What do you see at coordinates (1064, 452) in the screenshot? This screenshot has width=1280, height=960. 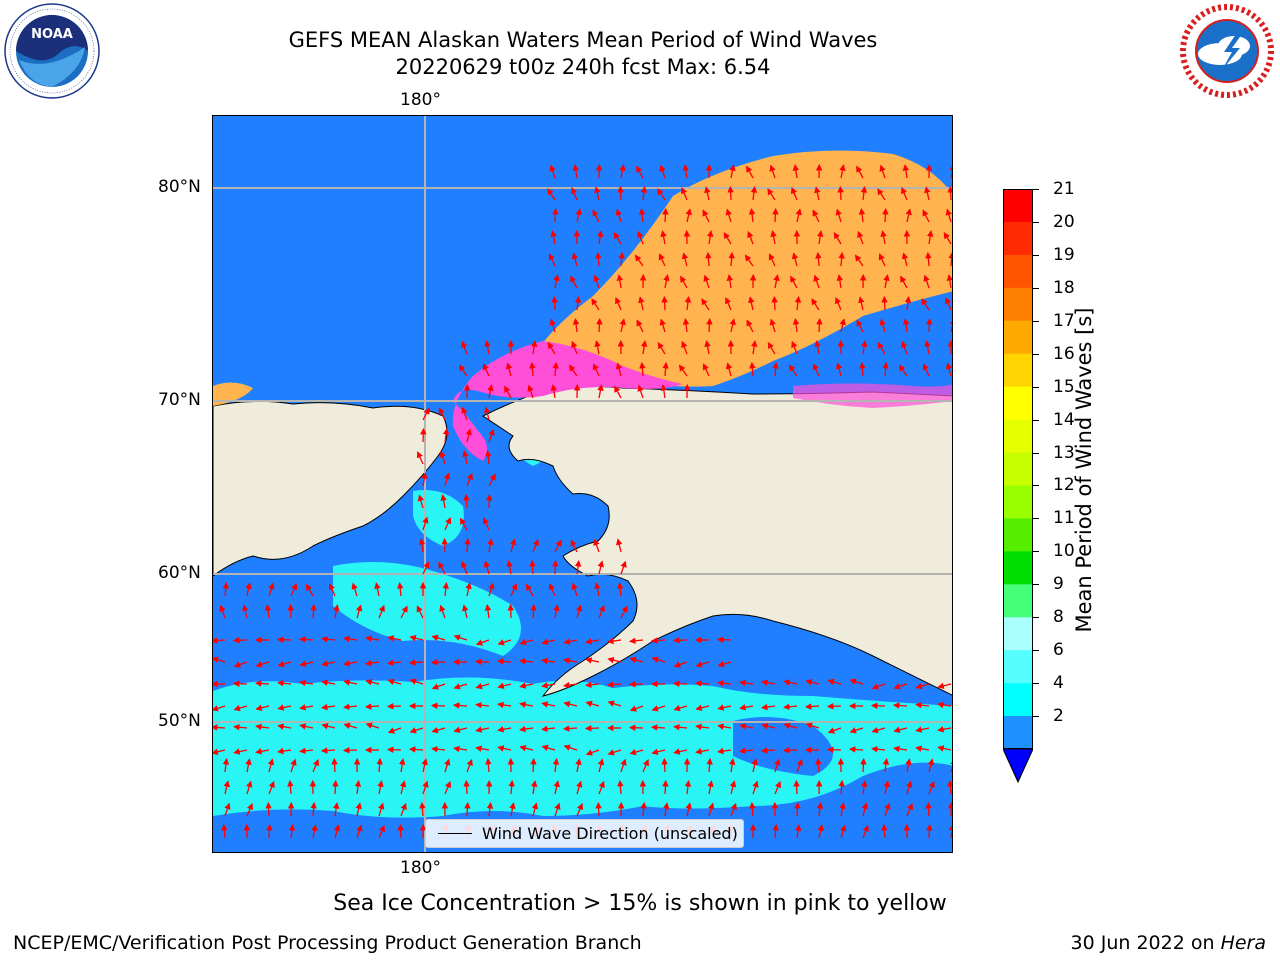 I see `colorbar-tick-label: 13` at bounding box center [1064, 452].